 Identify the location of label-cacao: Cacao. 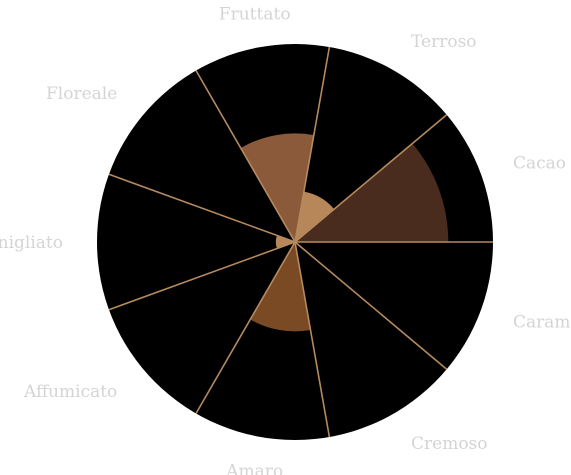
(539, 164).